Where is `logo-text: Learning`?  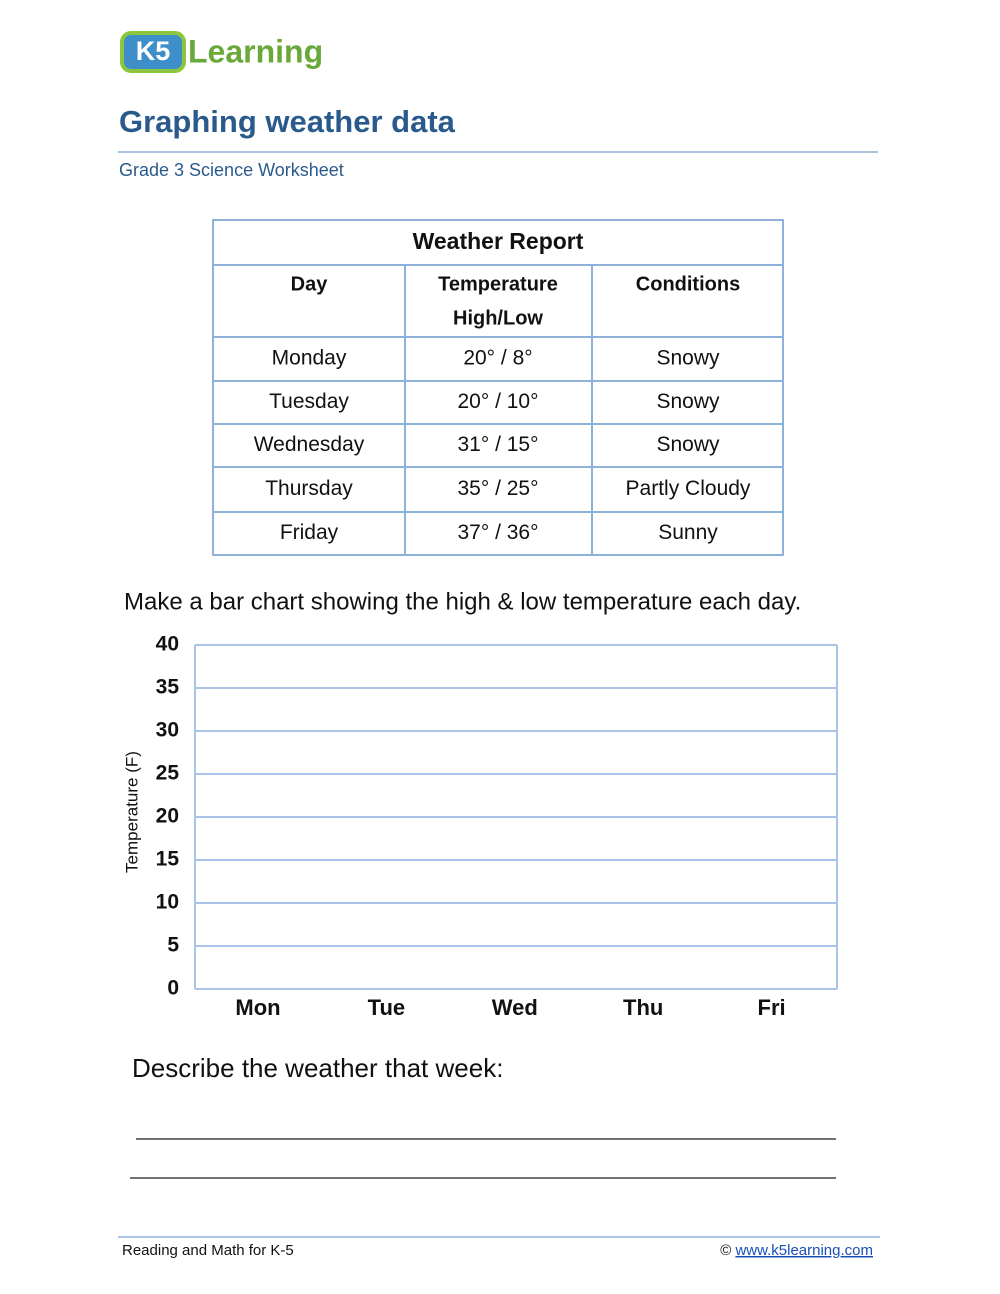
logo-text: Learning is located at coordinates (255, 51).